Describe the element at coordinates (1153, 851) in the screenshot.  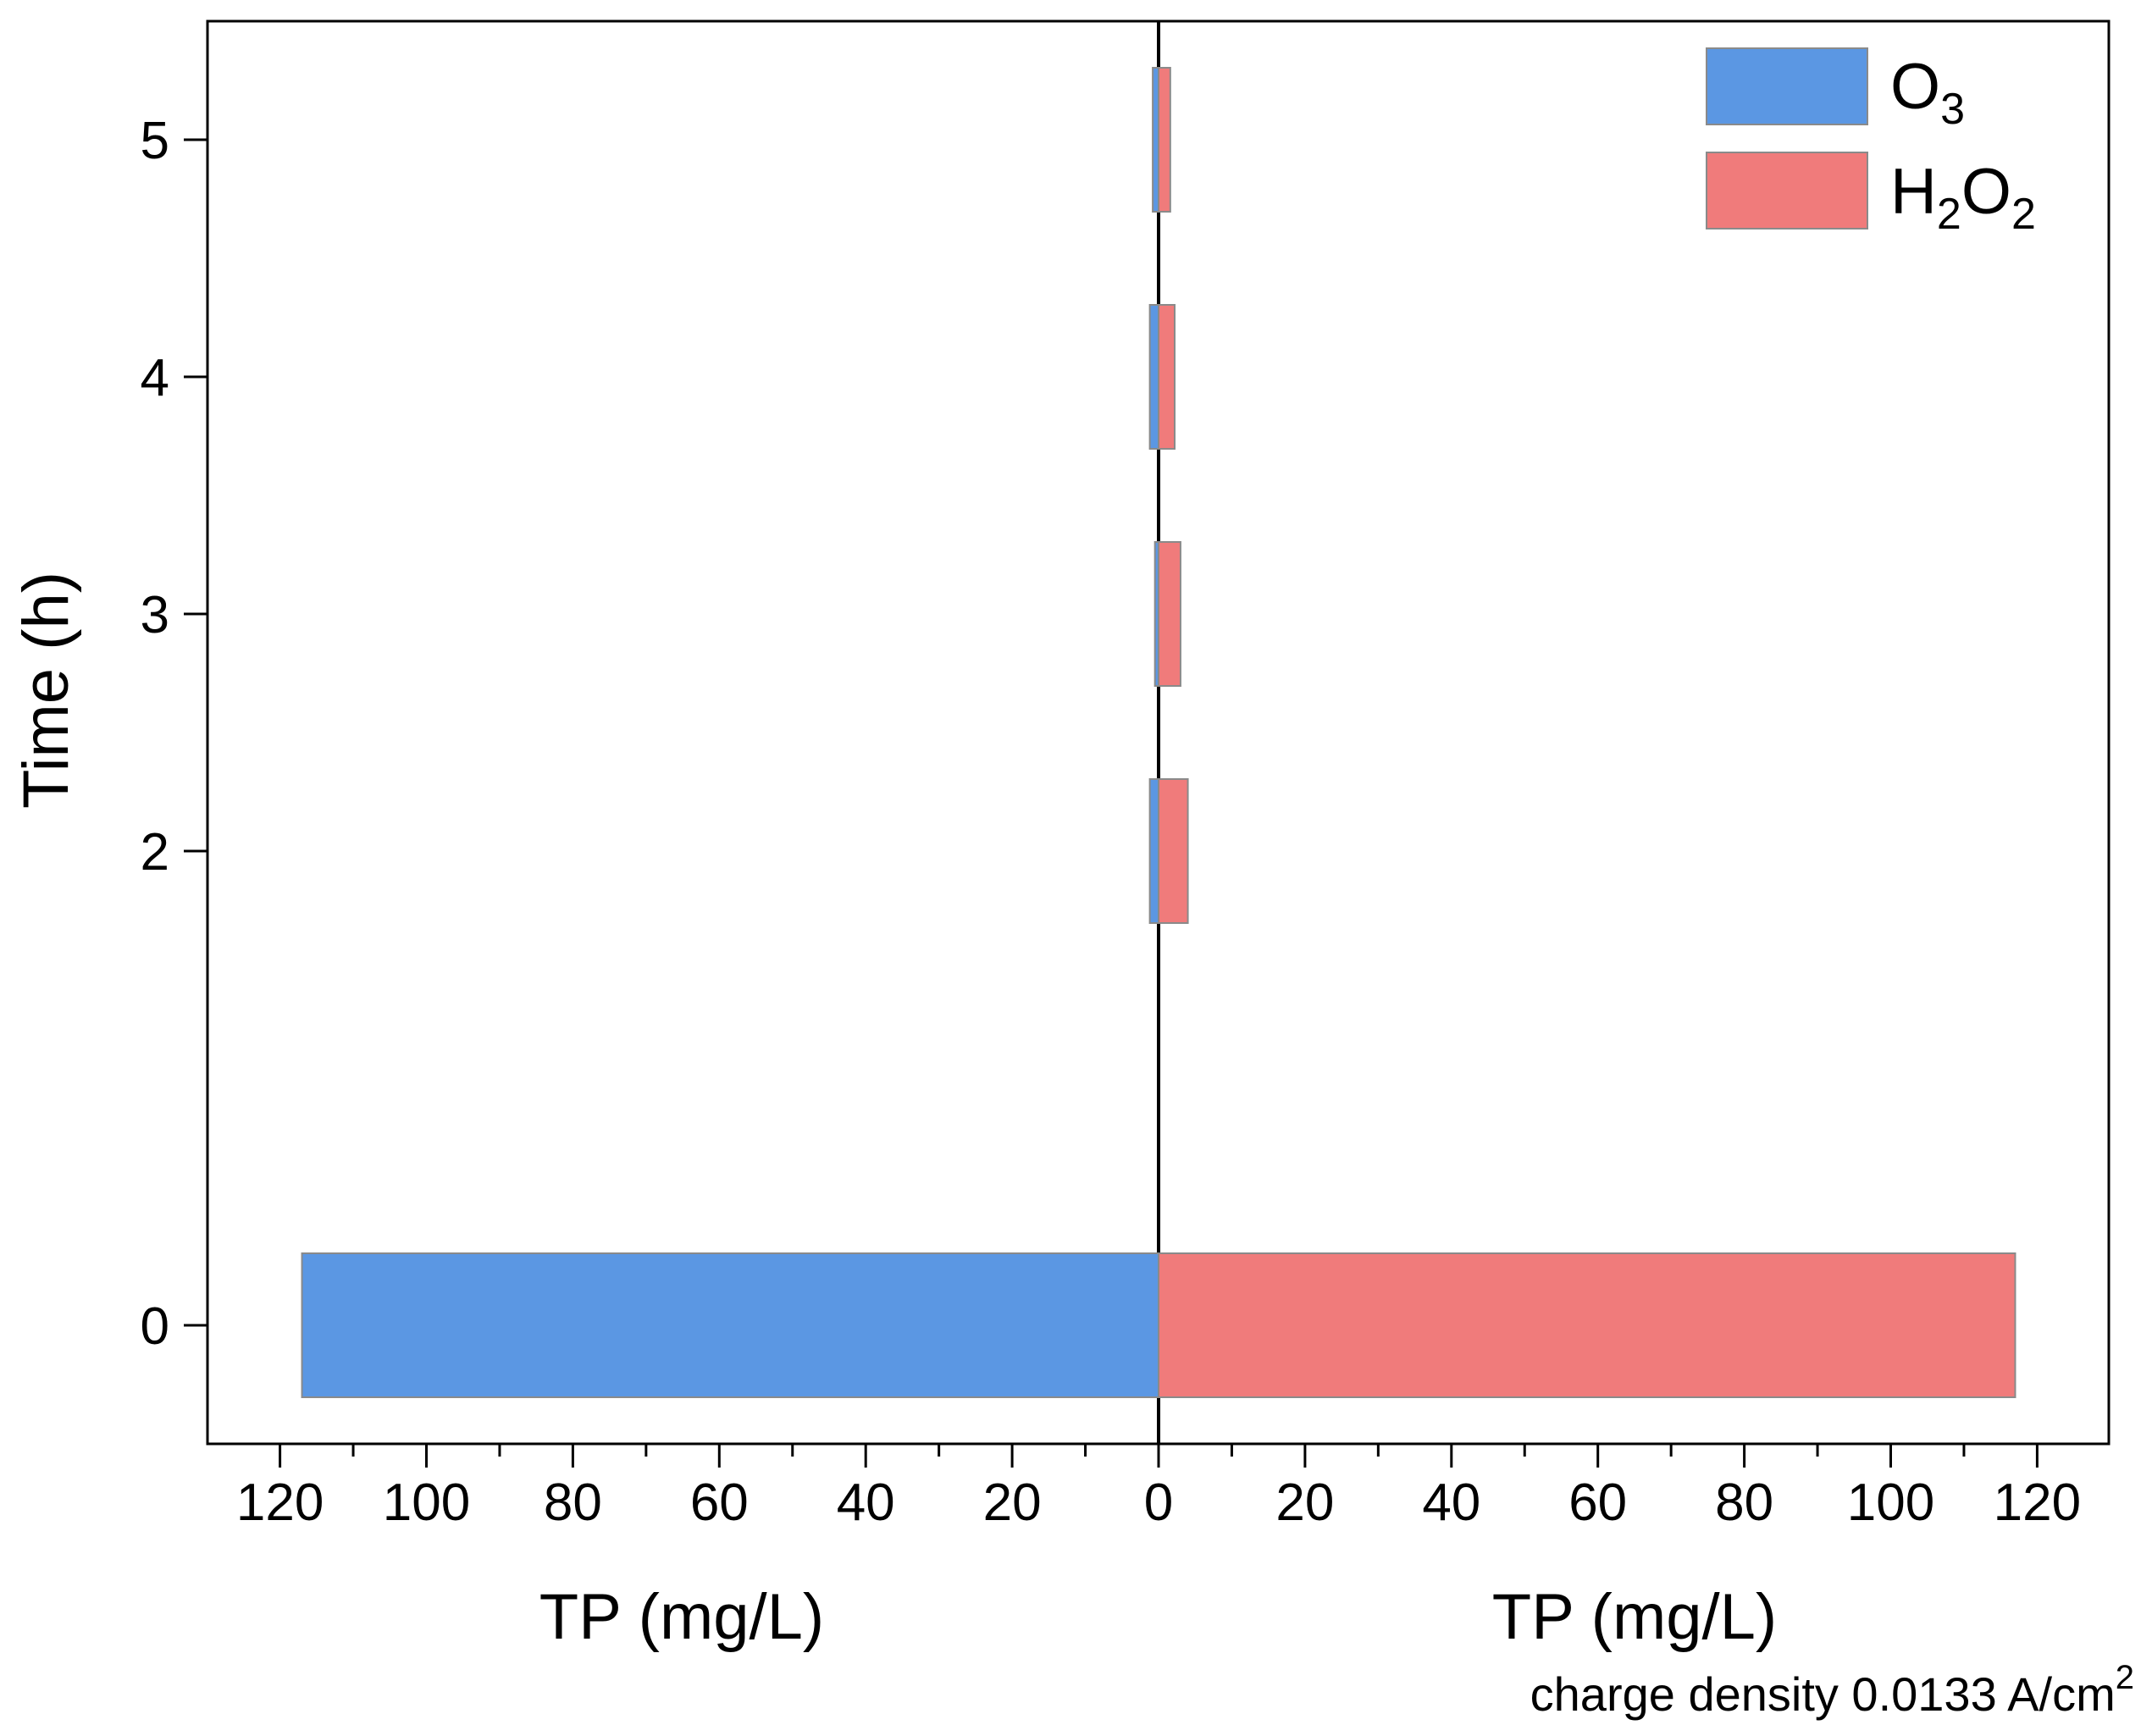
I see `bar-o3-t2` at that location.